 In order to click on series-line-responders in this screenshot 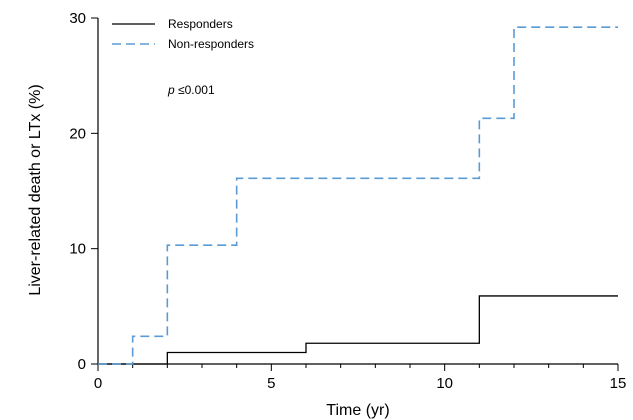, I will do `click(358, 330)`.